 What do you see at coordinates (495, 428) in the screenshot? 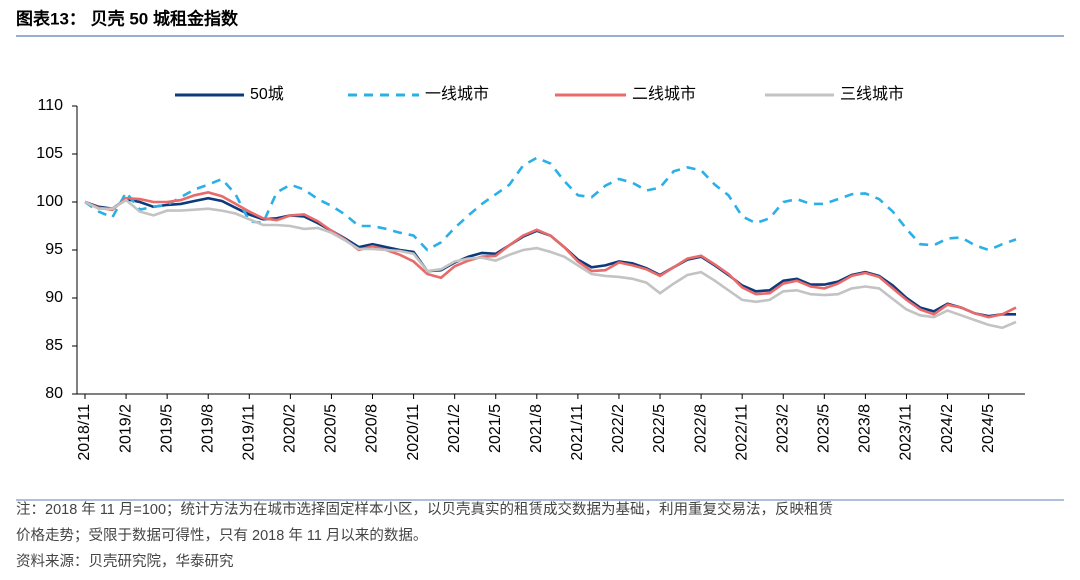
I see `x-tick-label: 2021/5` at bounding box center [495, 428].